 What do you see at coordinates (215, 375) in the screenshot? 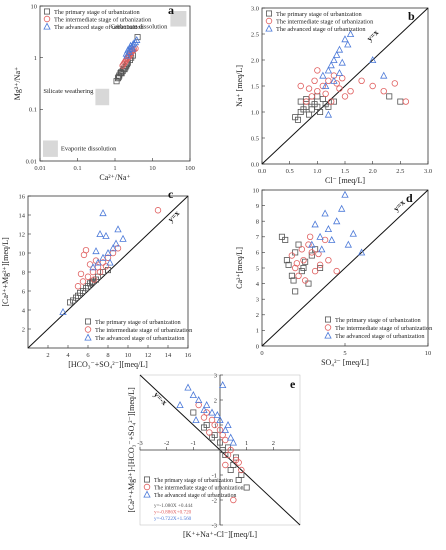
I see `y-tick-label: 3` at bounding box center [215, 375].